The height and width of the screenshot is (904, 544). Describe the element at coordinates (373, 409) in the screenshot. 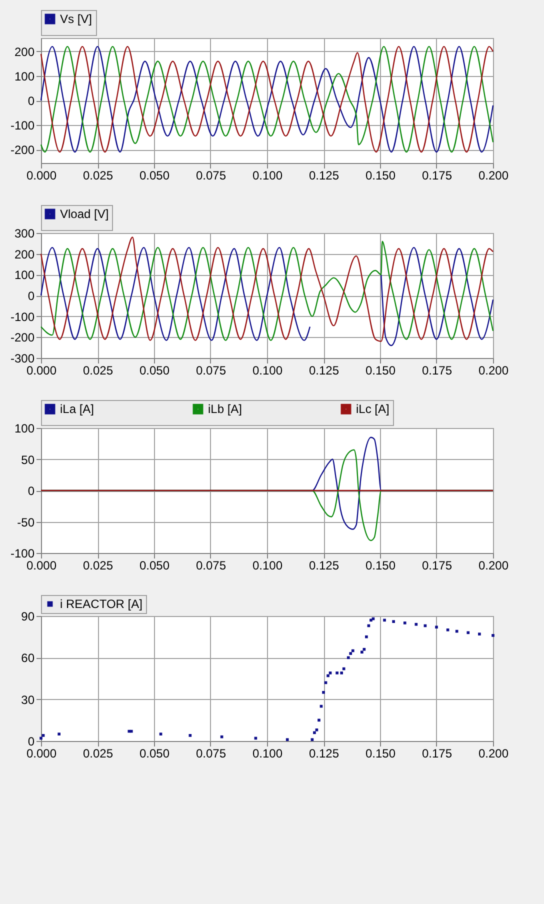

I see `legend-label: iLc [A]` at that location.